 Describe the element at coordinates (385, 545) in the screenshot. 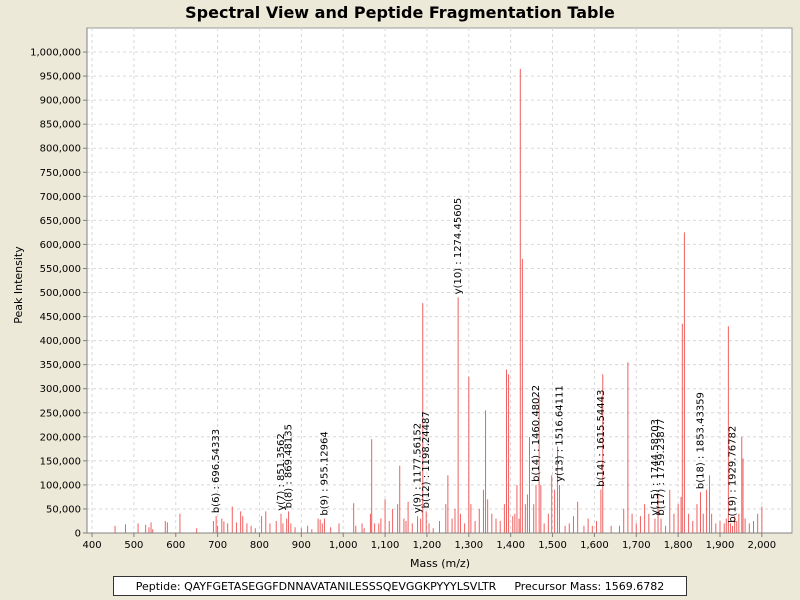

I see `x-tick-label: 1,100` at that location.